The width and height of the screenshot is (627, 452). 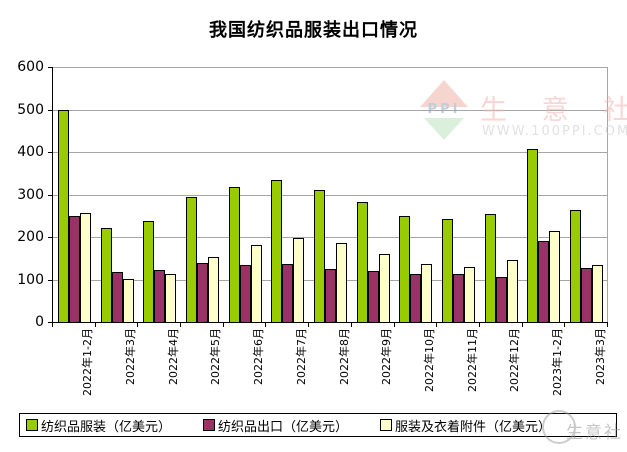 I want to click on legend-label-1: 纺织品服装（亿美元）, so click(x=106, y=427).